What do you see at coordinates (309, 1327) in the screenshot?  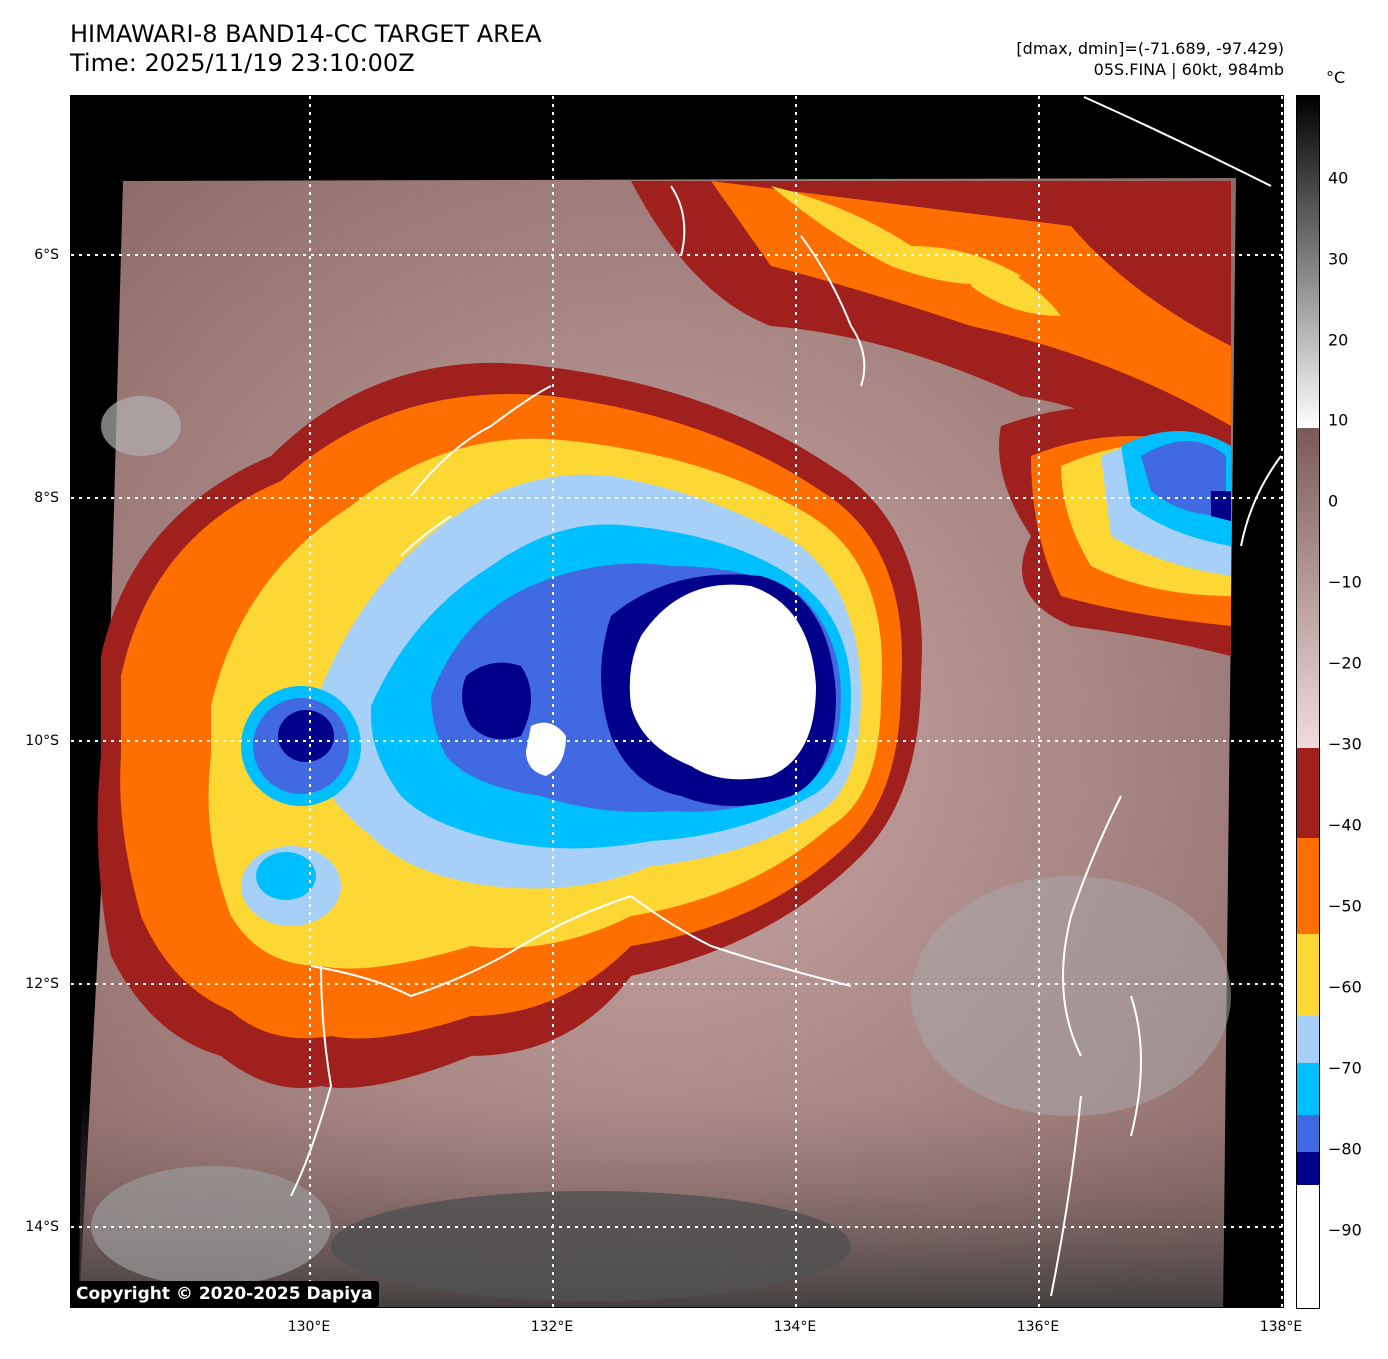 I see `lon-label-130e: 130°E` at bounding box center [309, 1327].